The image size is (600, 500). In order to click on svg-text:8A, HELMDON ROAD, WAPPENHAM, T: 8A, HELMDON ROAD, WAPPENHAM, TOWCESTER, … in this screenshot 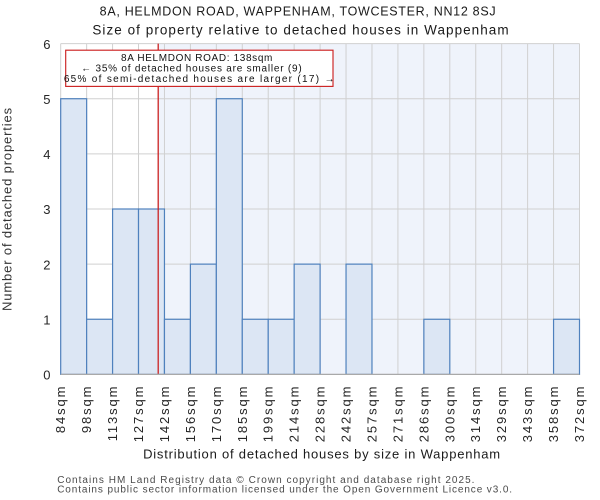, I will do `click(298, 11)`.